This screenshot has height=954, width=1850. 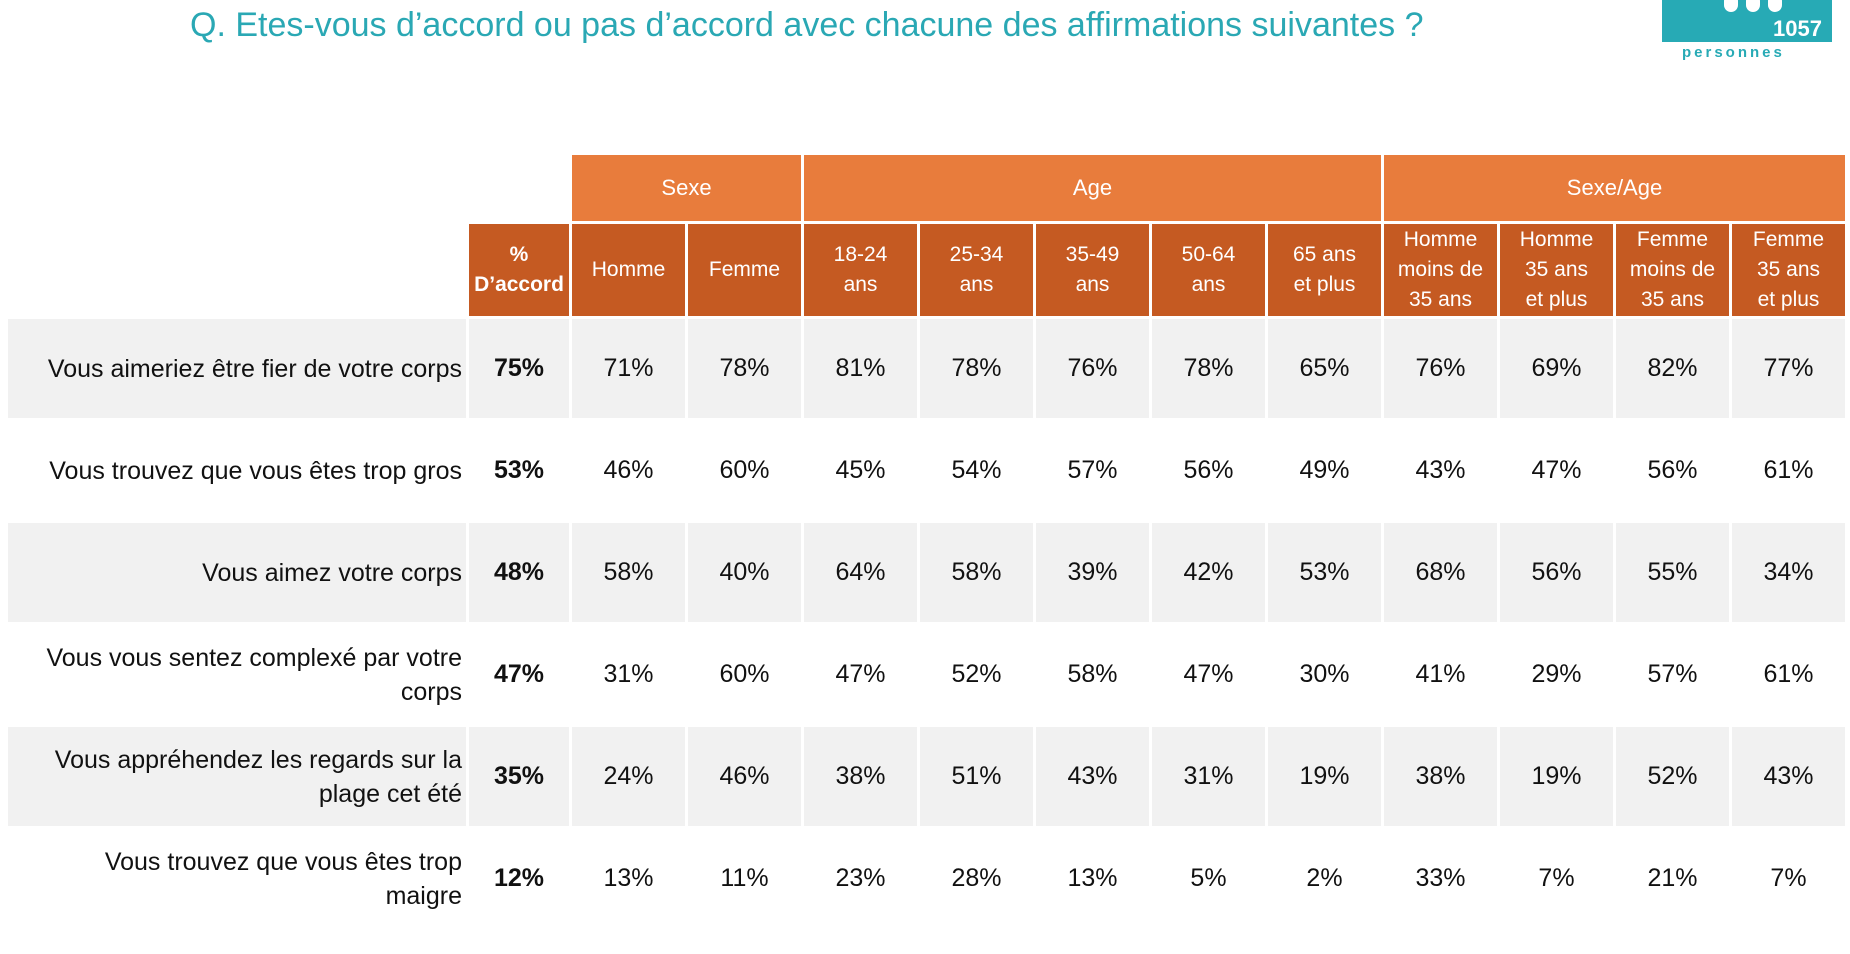 I want to click on value-cell: 82%, so click(x=1672, y=368).